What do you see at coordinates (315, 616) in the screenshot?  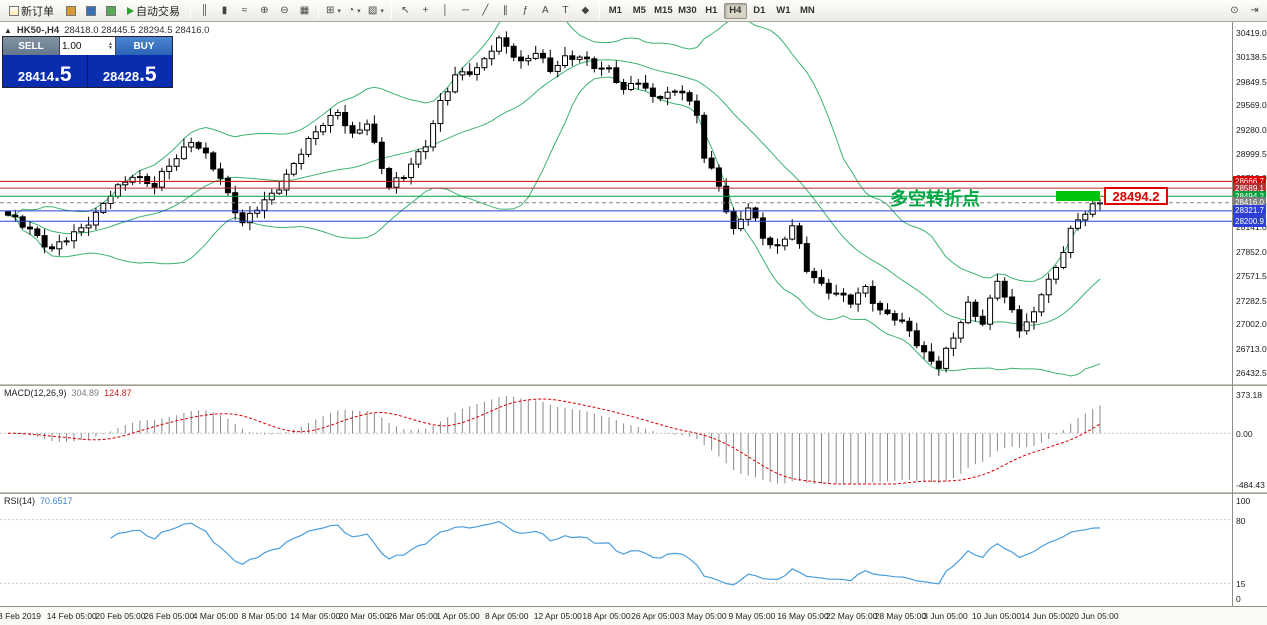 I see `time-tick: 14 Mar 05:00` at bounding box center [315, 616].